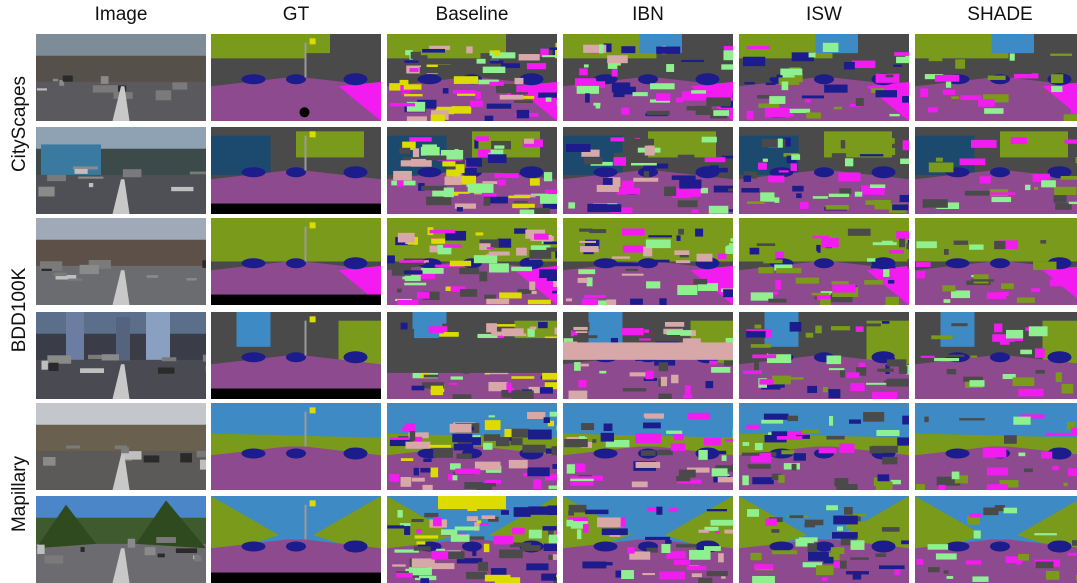 The height and width of the screenshot is (583, 1077). What do you see at coordinates (648, 15) in the screenshot?
I see `column-header-ibn: IBN` at bounding box center [648, 15].